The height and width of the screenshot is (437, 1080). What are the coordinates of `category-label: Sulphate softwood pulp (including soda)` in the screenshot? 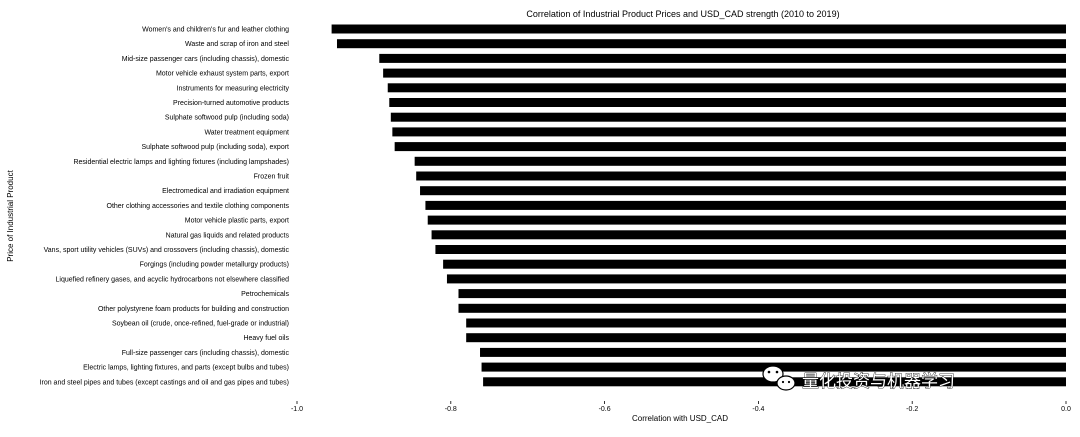 It's located at (227, 118).